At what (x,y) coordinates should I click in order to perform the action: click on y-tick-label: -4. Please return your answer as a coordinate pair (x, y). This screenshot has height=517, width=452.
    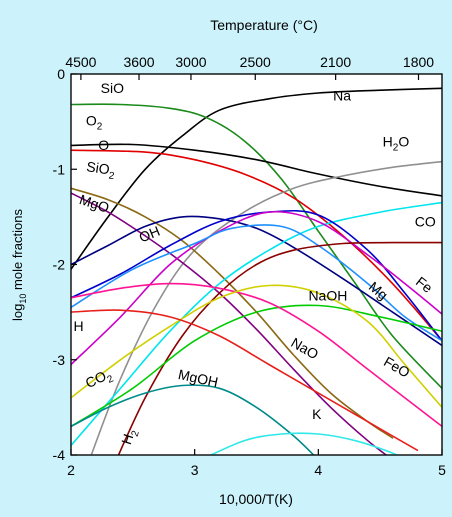
    Looking at the image, I should click on (59, 455).